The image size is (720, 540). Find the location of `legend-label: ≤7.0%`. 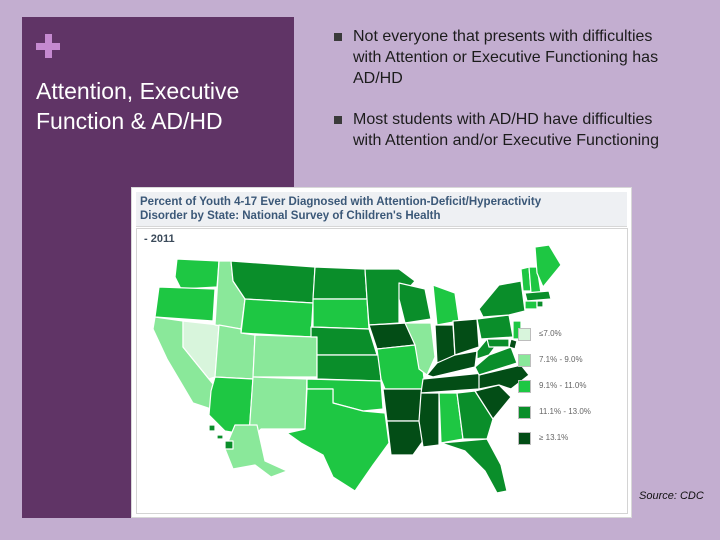

legend-label: ≤7.0% is located at coordinates (550, 333).